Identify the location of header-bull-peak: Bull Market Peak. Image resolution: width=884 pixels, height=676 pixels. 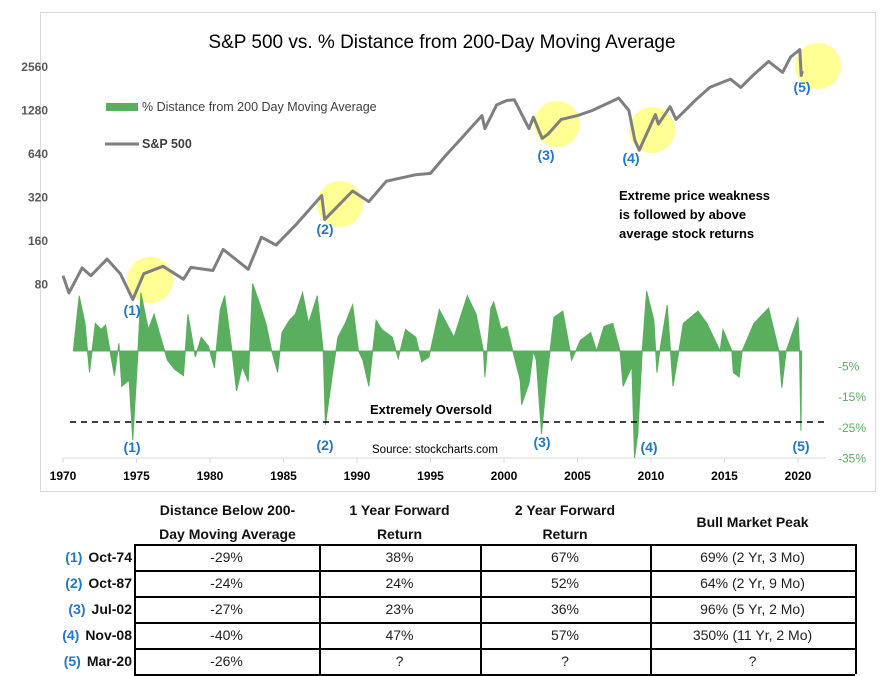
(752, 522).